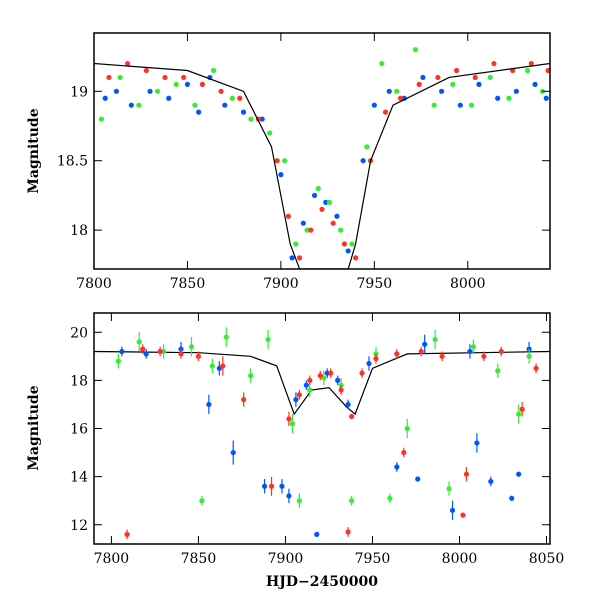 This screenshot has height=600, width=600. I want to click on bottom-x-tick-label: 7800, so click(112, 559).